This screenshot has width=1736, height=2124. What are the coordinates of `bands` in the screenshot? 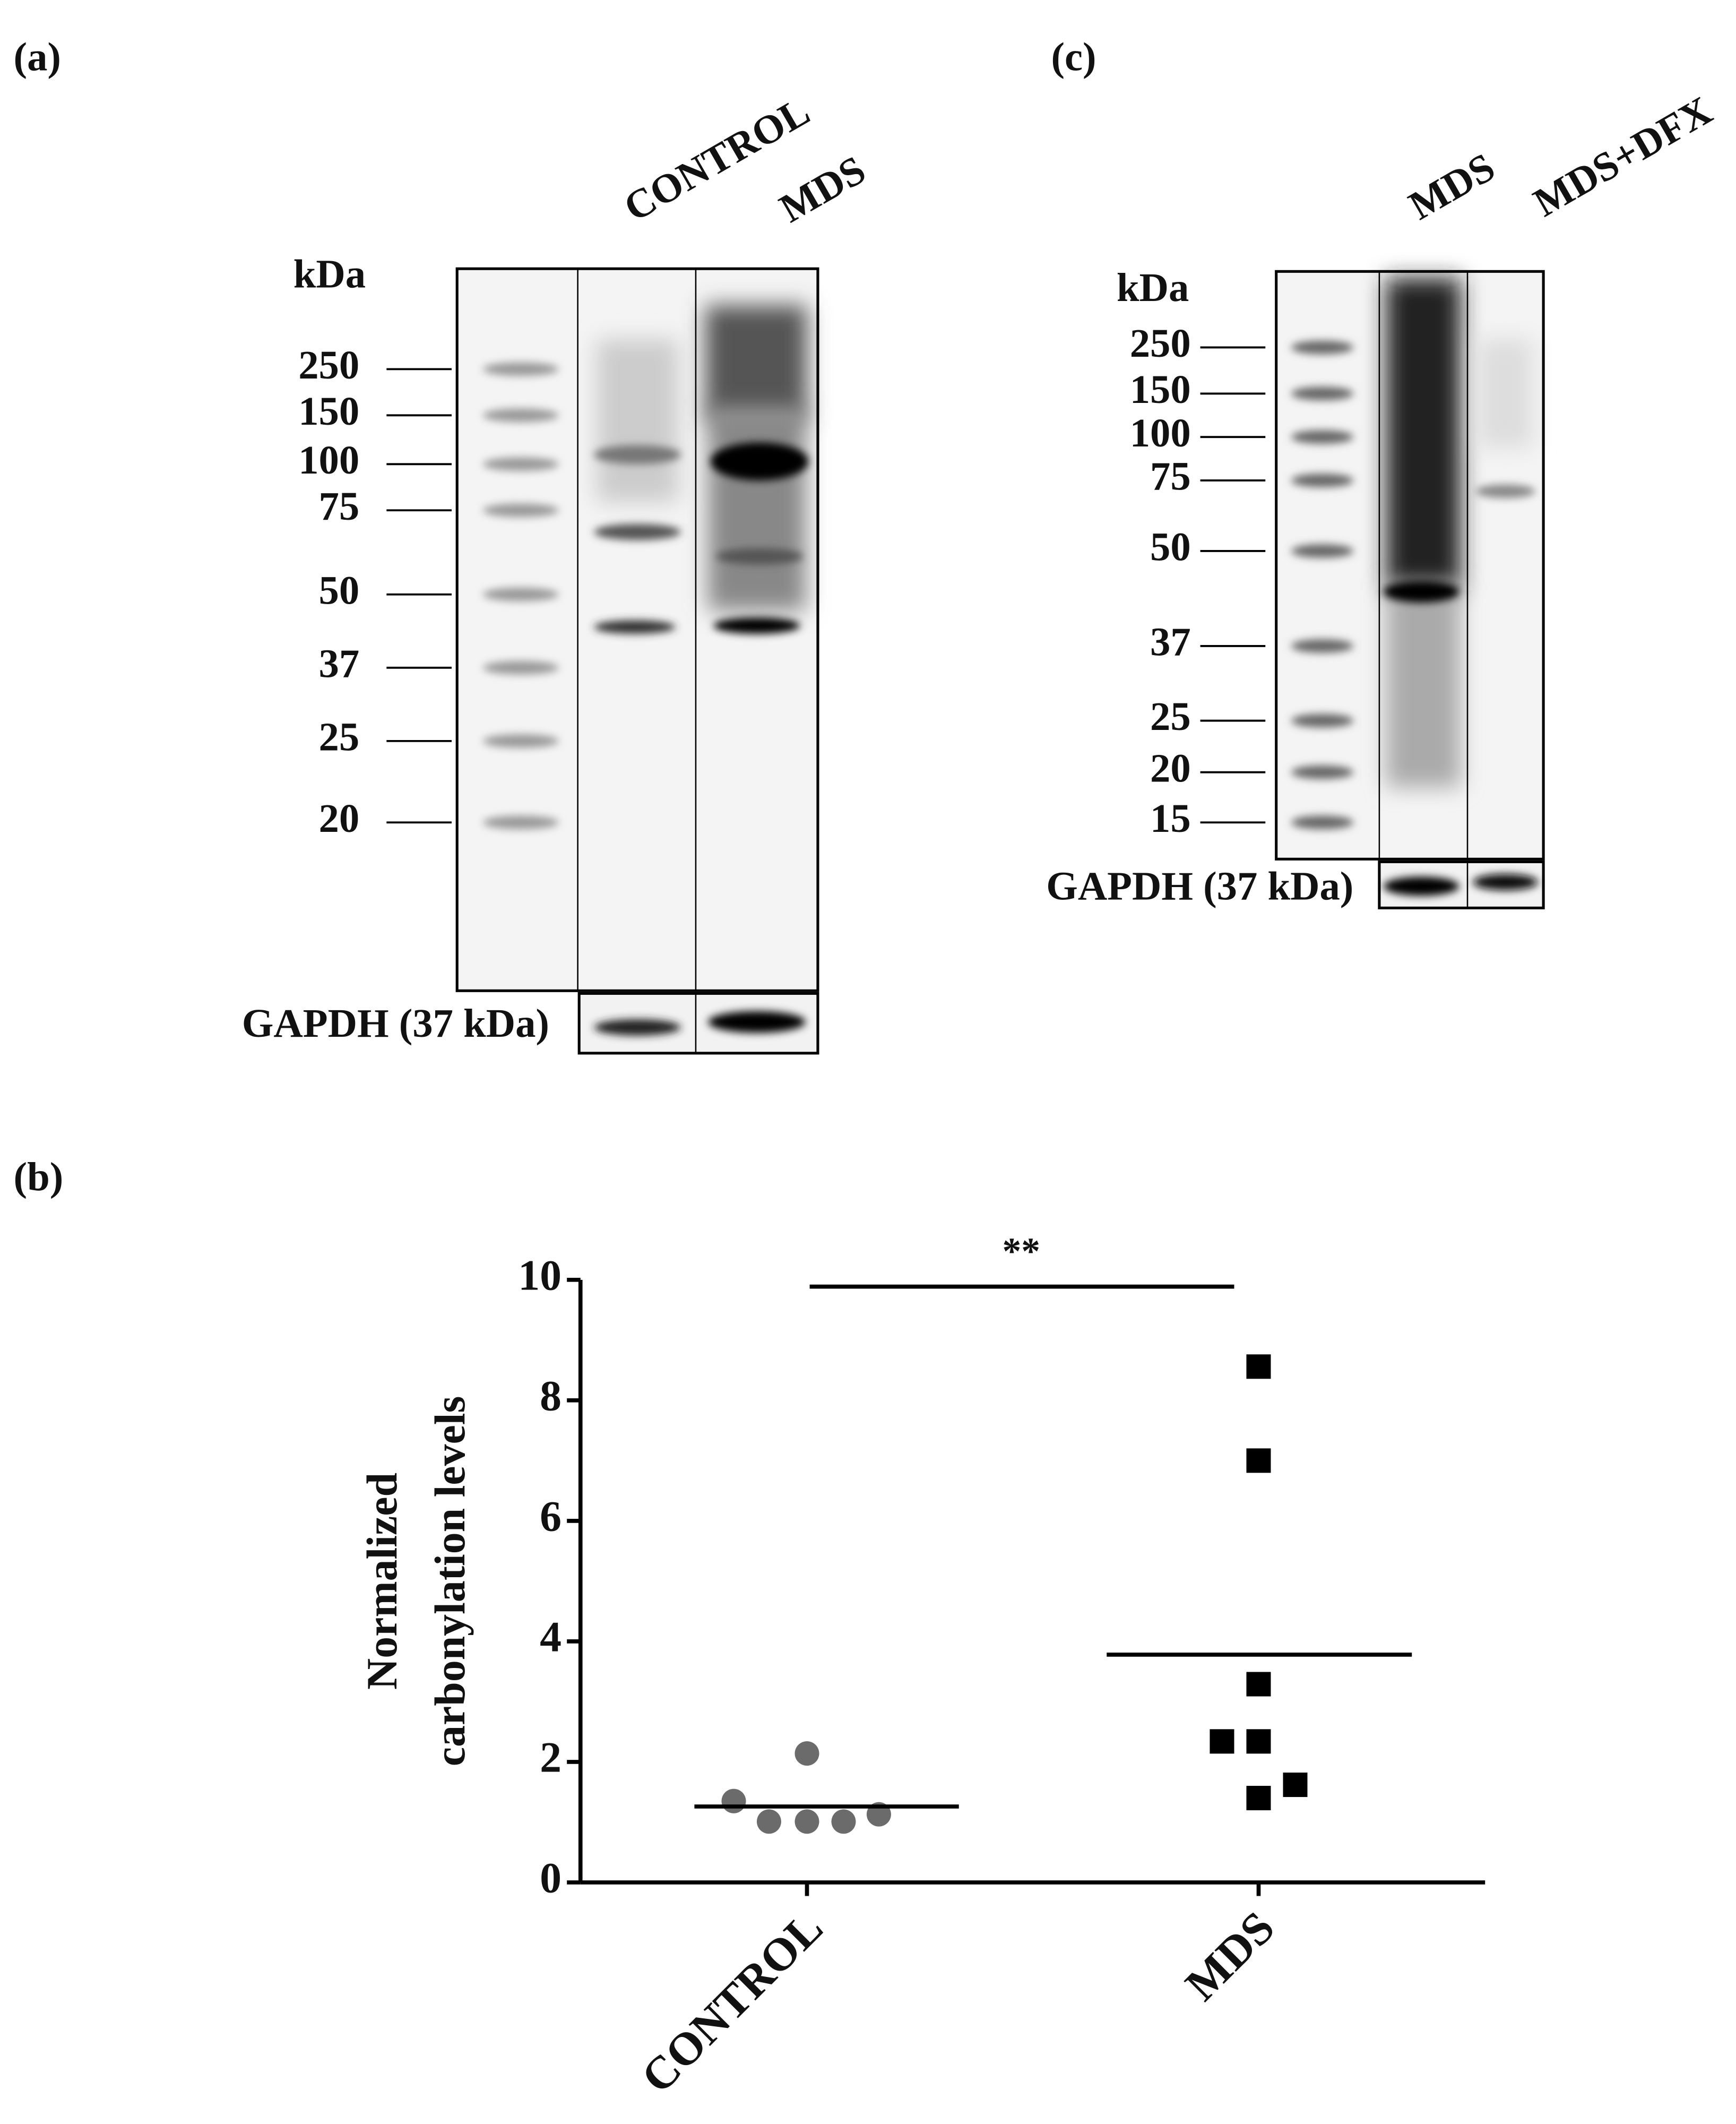 It's located at (701, 469).